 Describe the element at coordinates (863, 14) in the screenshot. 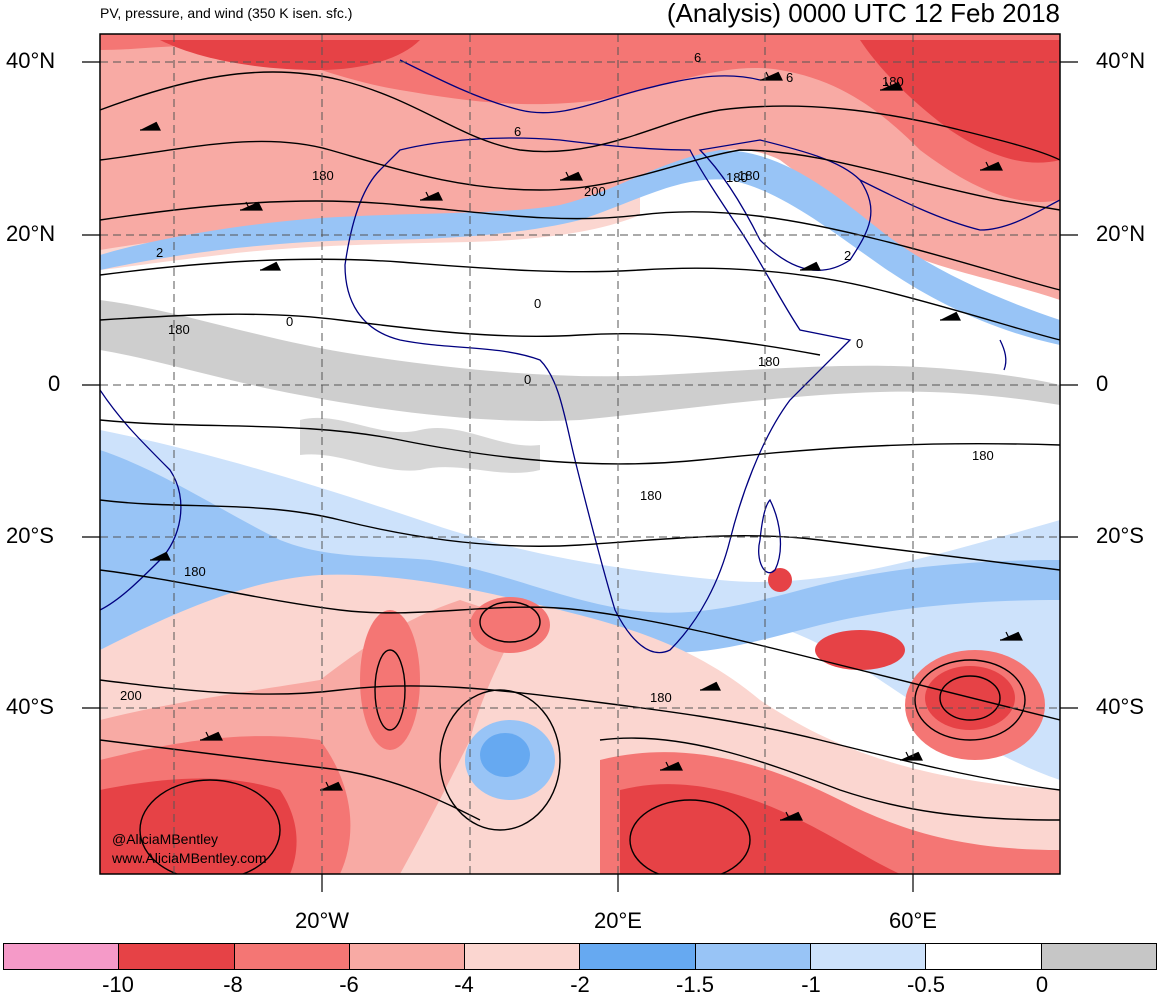

I see `map-title: (Analysis) 0000 UTC 12 Feb 2018` at that location.